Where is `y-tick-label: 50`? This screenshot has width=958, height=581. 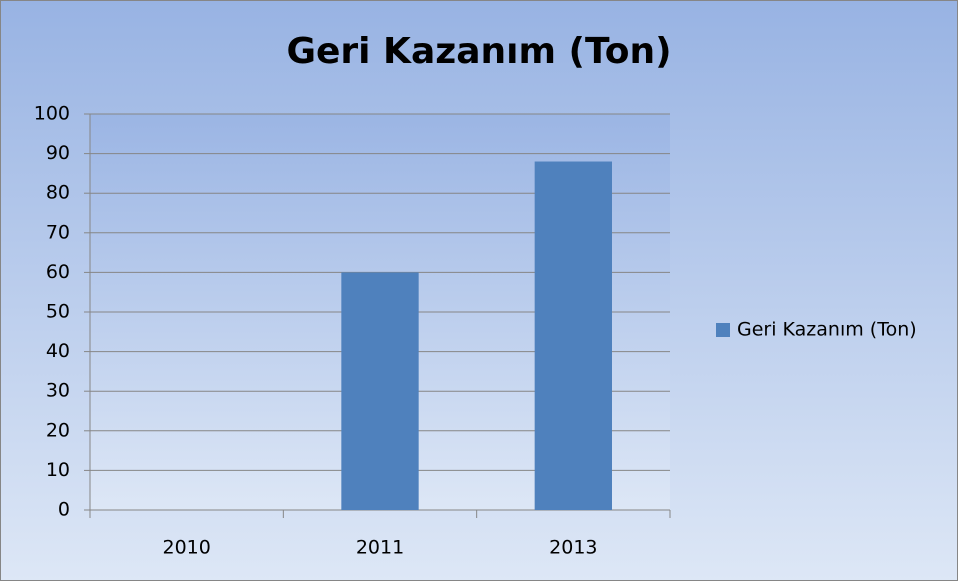 y-tick-label: 50 is located at coordinates (58, 312).